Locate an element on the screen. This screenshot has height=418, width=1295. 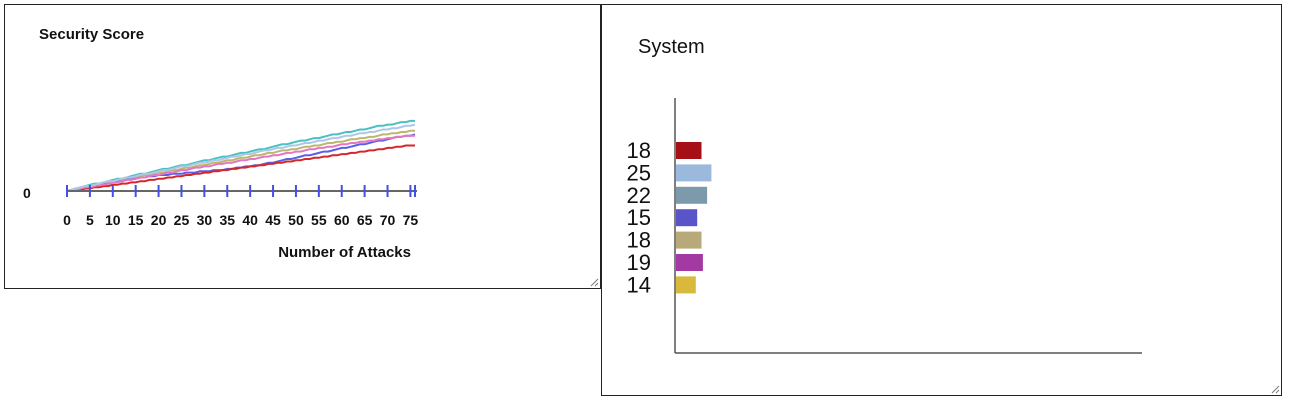
x-tick-label: 65 is located at coordinates (365, 220).